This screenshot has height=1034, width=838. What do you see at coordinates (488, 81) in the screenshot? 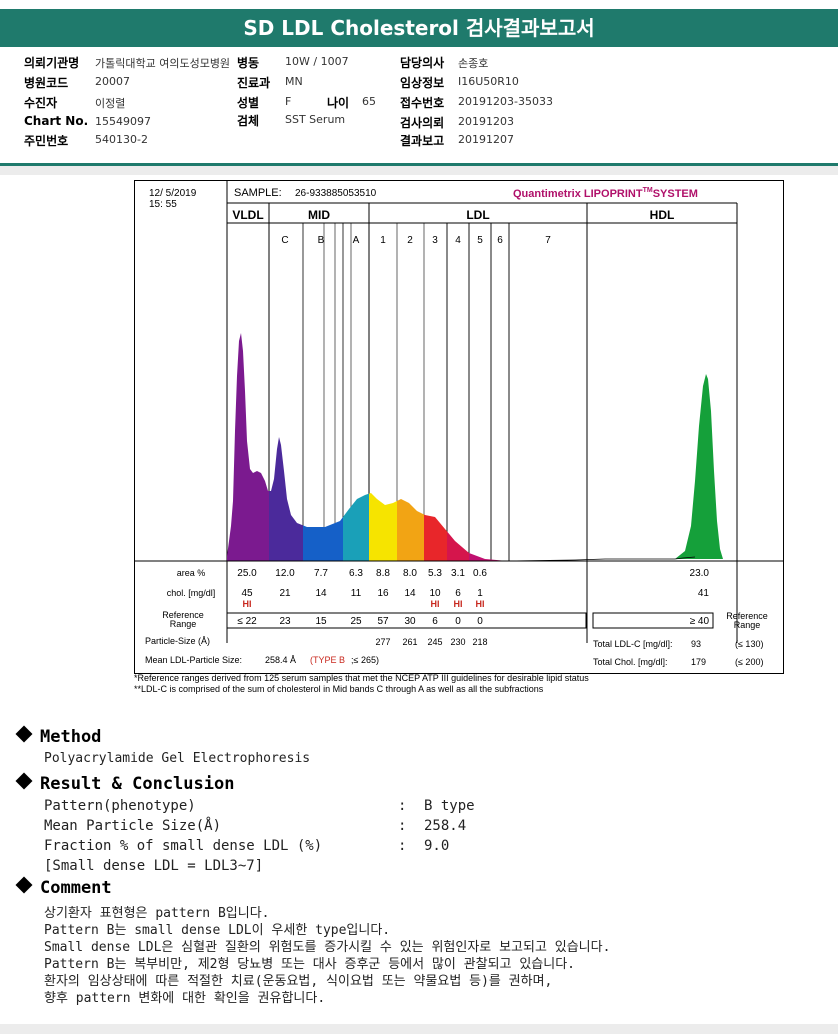
I see `clinical-info: I16U50R10` at bounding box center [488, 81].